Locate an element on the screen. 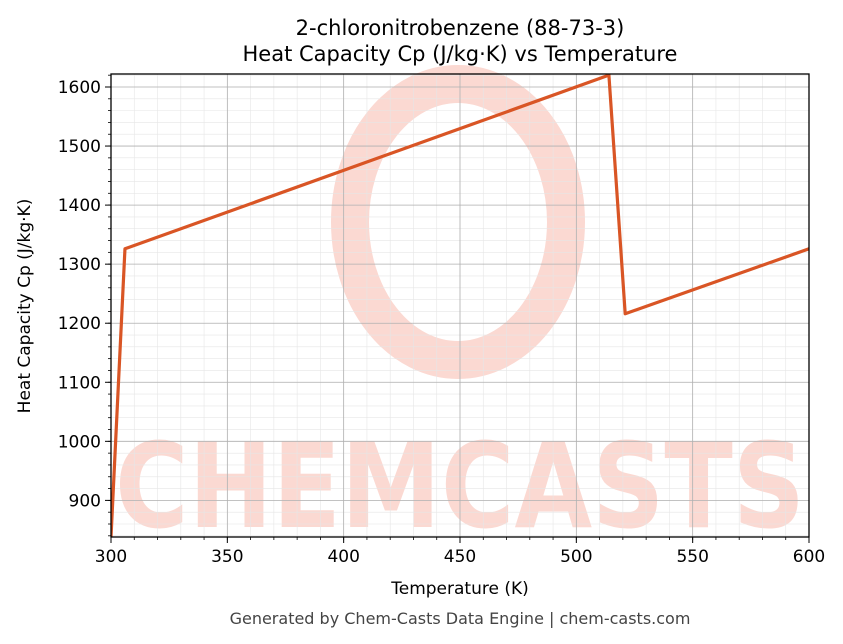 The width and height of the screenshot is (843, 644). y-tick-label: 1400 is located at coordinates (79, 206).